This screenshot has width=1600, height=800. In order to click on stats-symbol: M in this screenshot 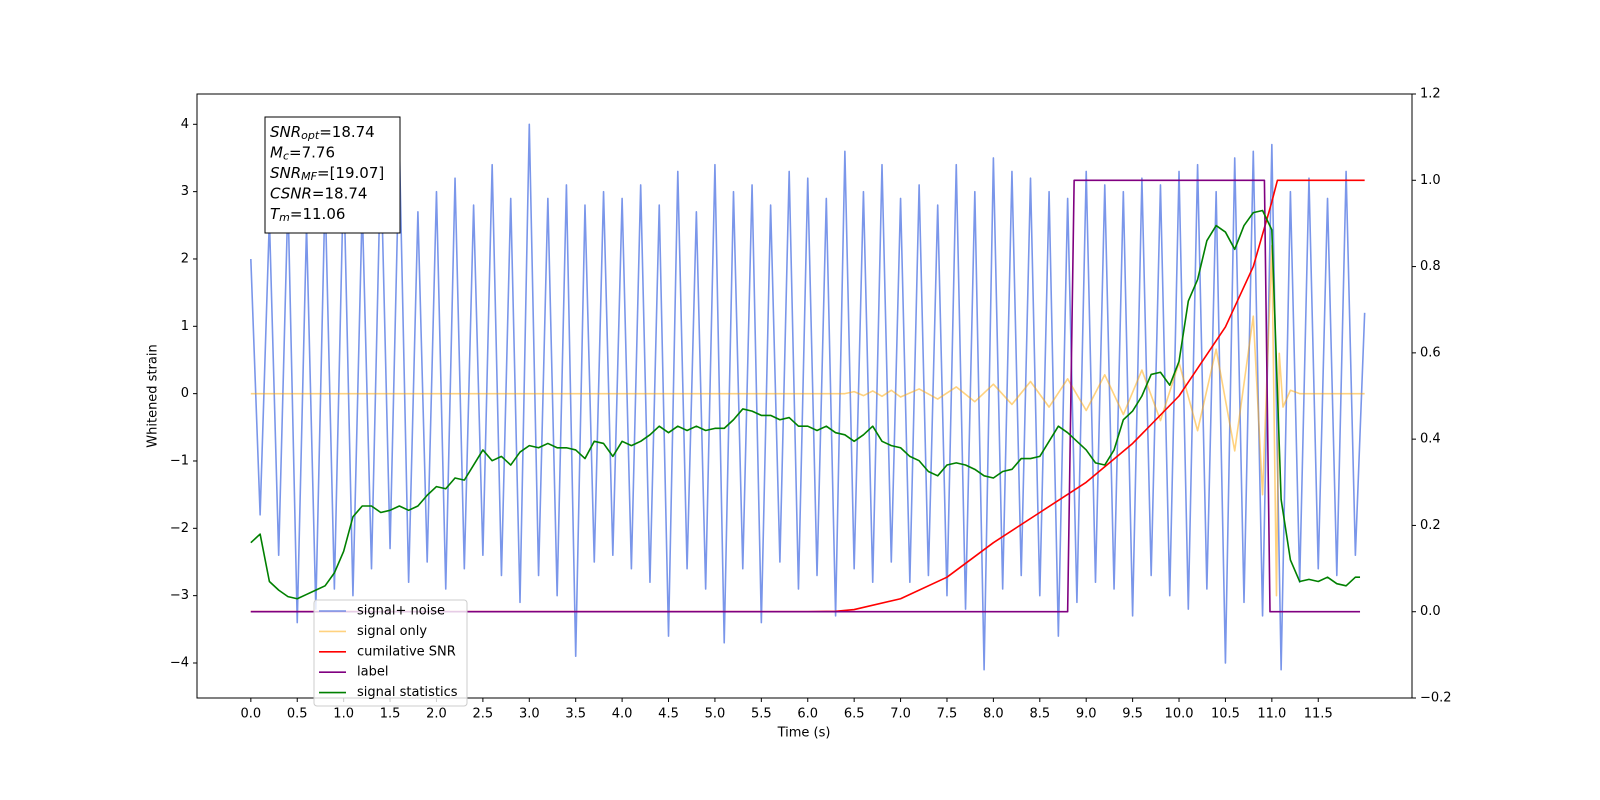, I will do `click(276, 152)`.